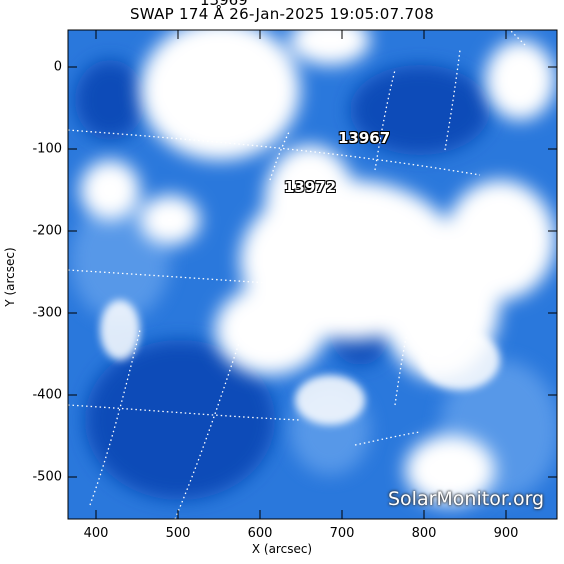 Image resolution: width=564 pixels, height=564 pixels. Describe the element at coordinates (282, 14) in the screenshot. I see `image-title: SWAP 174 Å 26-Jan-2025 19:05:07.708` at that location.